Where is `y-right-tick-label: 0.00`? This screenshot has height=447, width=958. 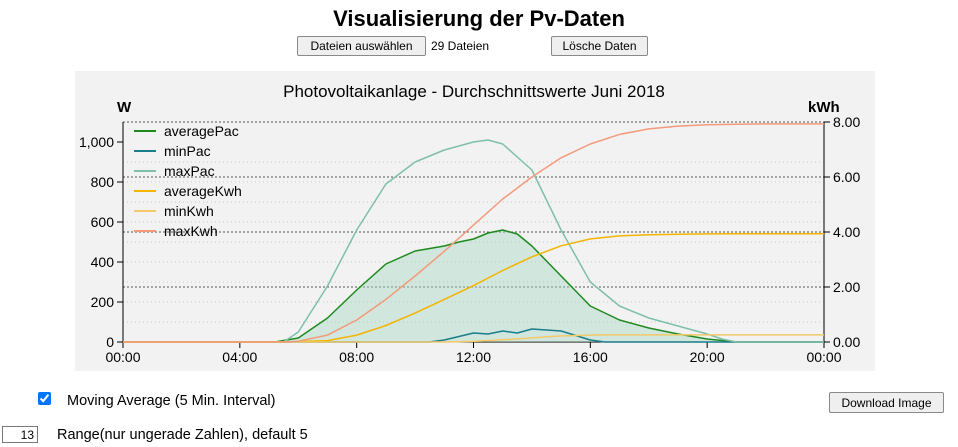
y-right-tick-label: 0.00 is located at coordinates (846, 342).